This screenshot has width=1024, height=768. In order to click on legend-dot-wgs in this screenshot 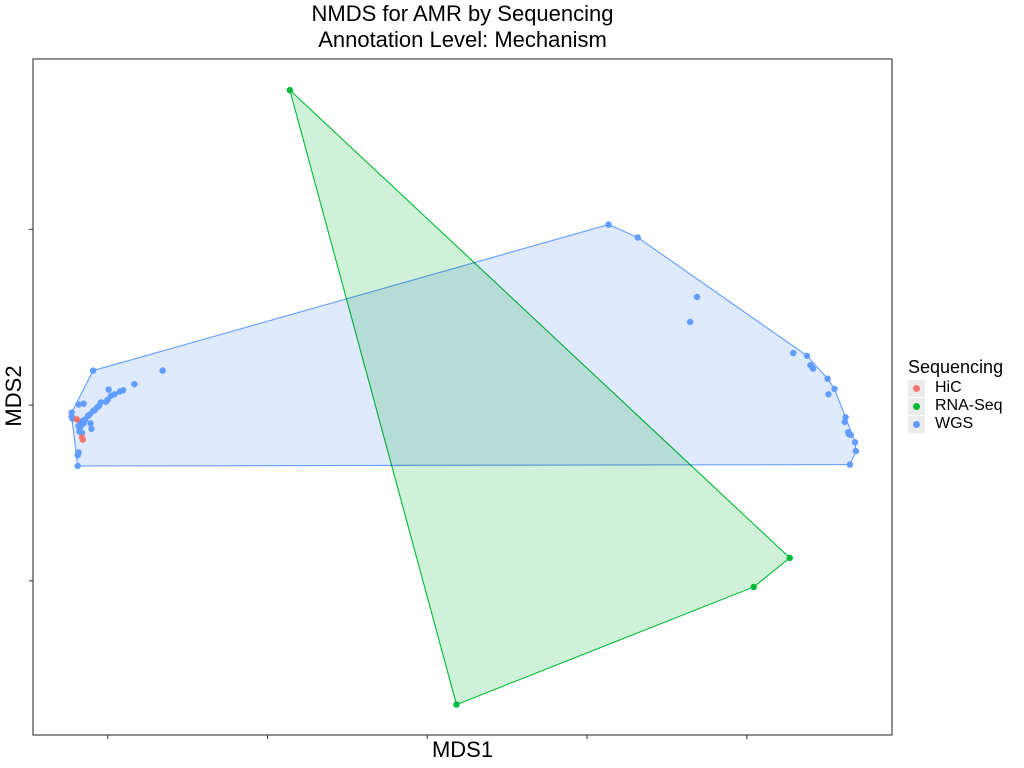, I will do `click(916, 424)`.